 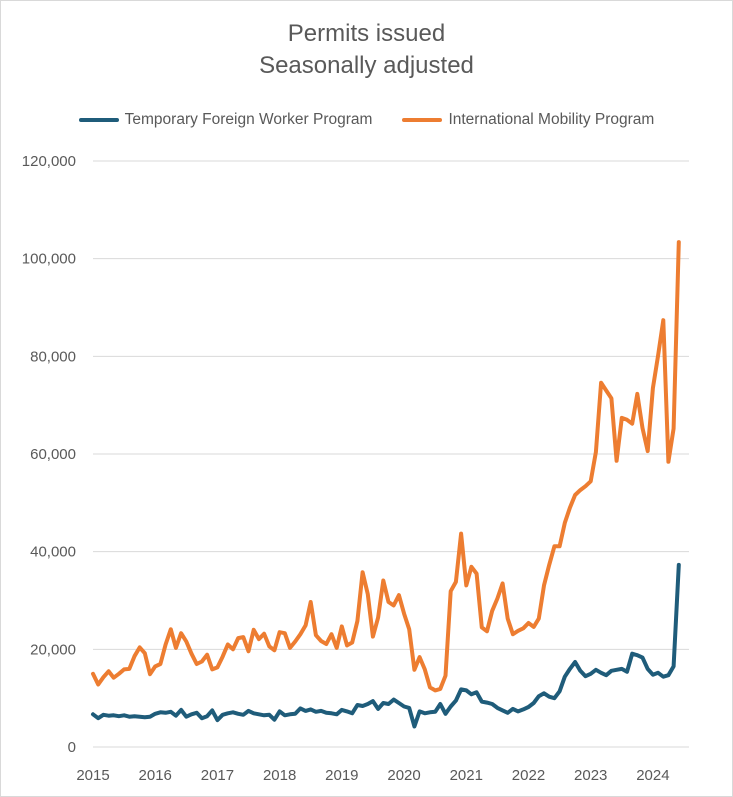 What do you see at coordinates (528, 775) in the screenshot?
I see `x-tick-label: 2022` at bounding box center [528, 775].